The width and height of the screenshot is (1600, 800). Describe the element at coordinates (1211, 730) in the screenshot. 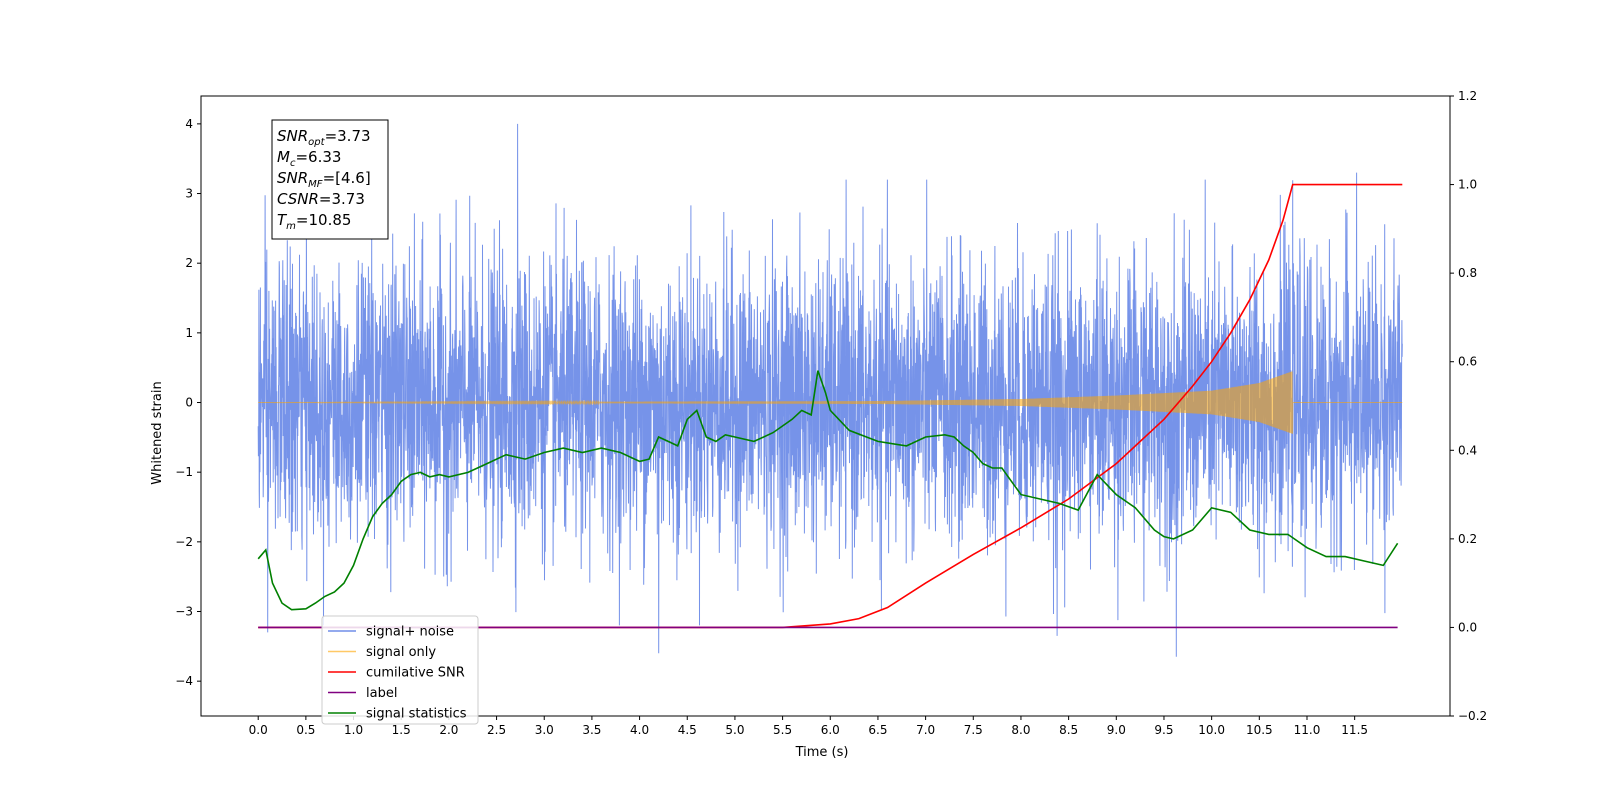

I see `x-tick-label: 10.0` at that location.